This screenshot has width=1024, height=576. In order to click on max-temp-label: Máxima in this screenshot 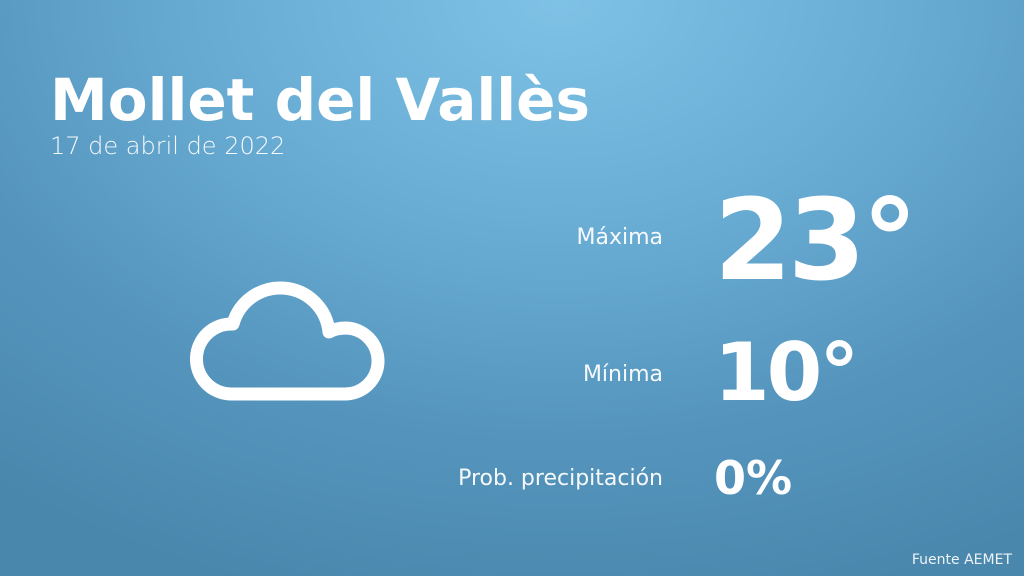, I will do `click(619, 237)`.